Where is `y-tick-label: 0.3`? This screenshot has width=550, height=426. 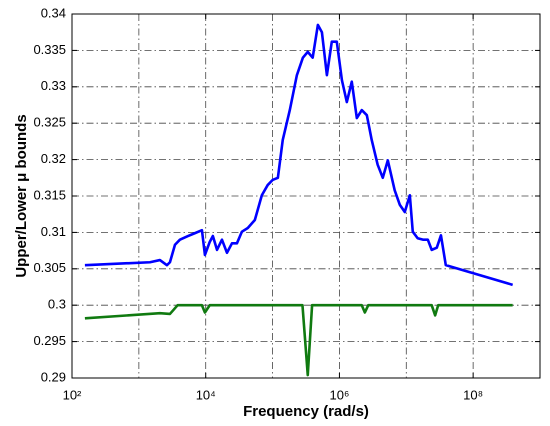 y-tick-label: 0.3 is located at coordinates (57, 304).